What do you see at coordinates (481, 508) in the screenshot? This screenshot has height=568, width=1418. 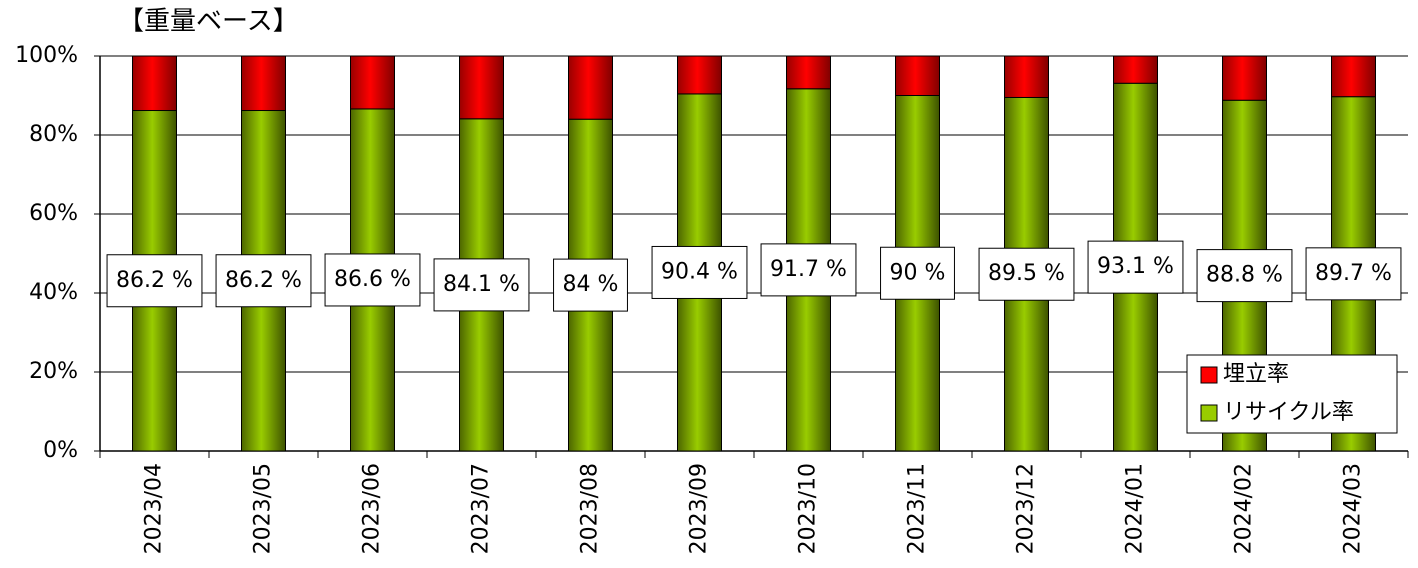 I see `x-tick-label: 2023/07` at bounding box center [481, 508].